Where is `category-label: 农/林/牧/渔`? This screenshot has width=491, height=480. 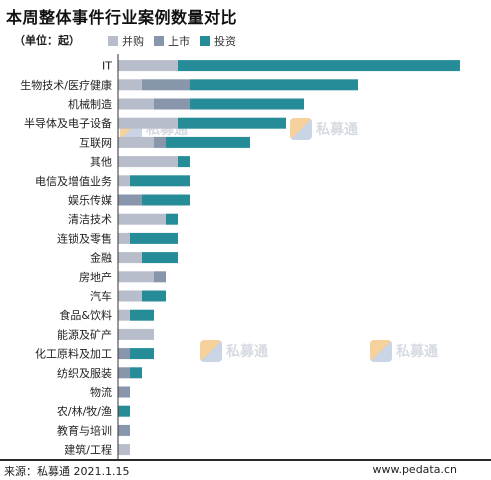
category-label: 农/林/牧/渔 is located at coordinates (84, 411).